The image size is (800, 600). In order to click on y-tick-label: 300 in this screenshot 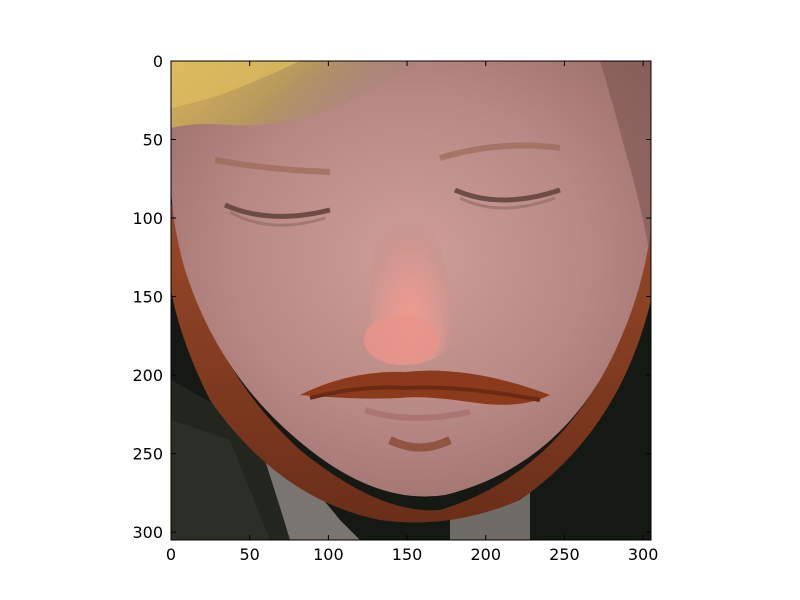, I will do `click(147, 532)`.